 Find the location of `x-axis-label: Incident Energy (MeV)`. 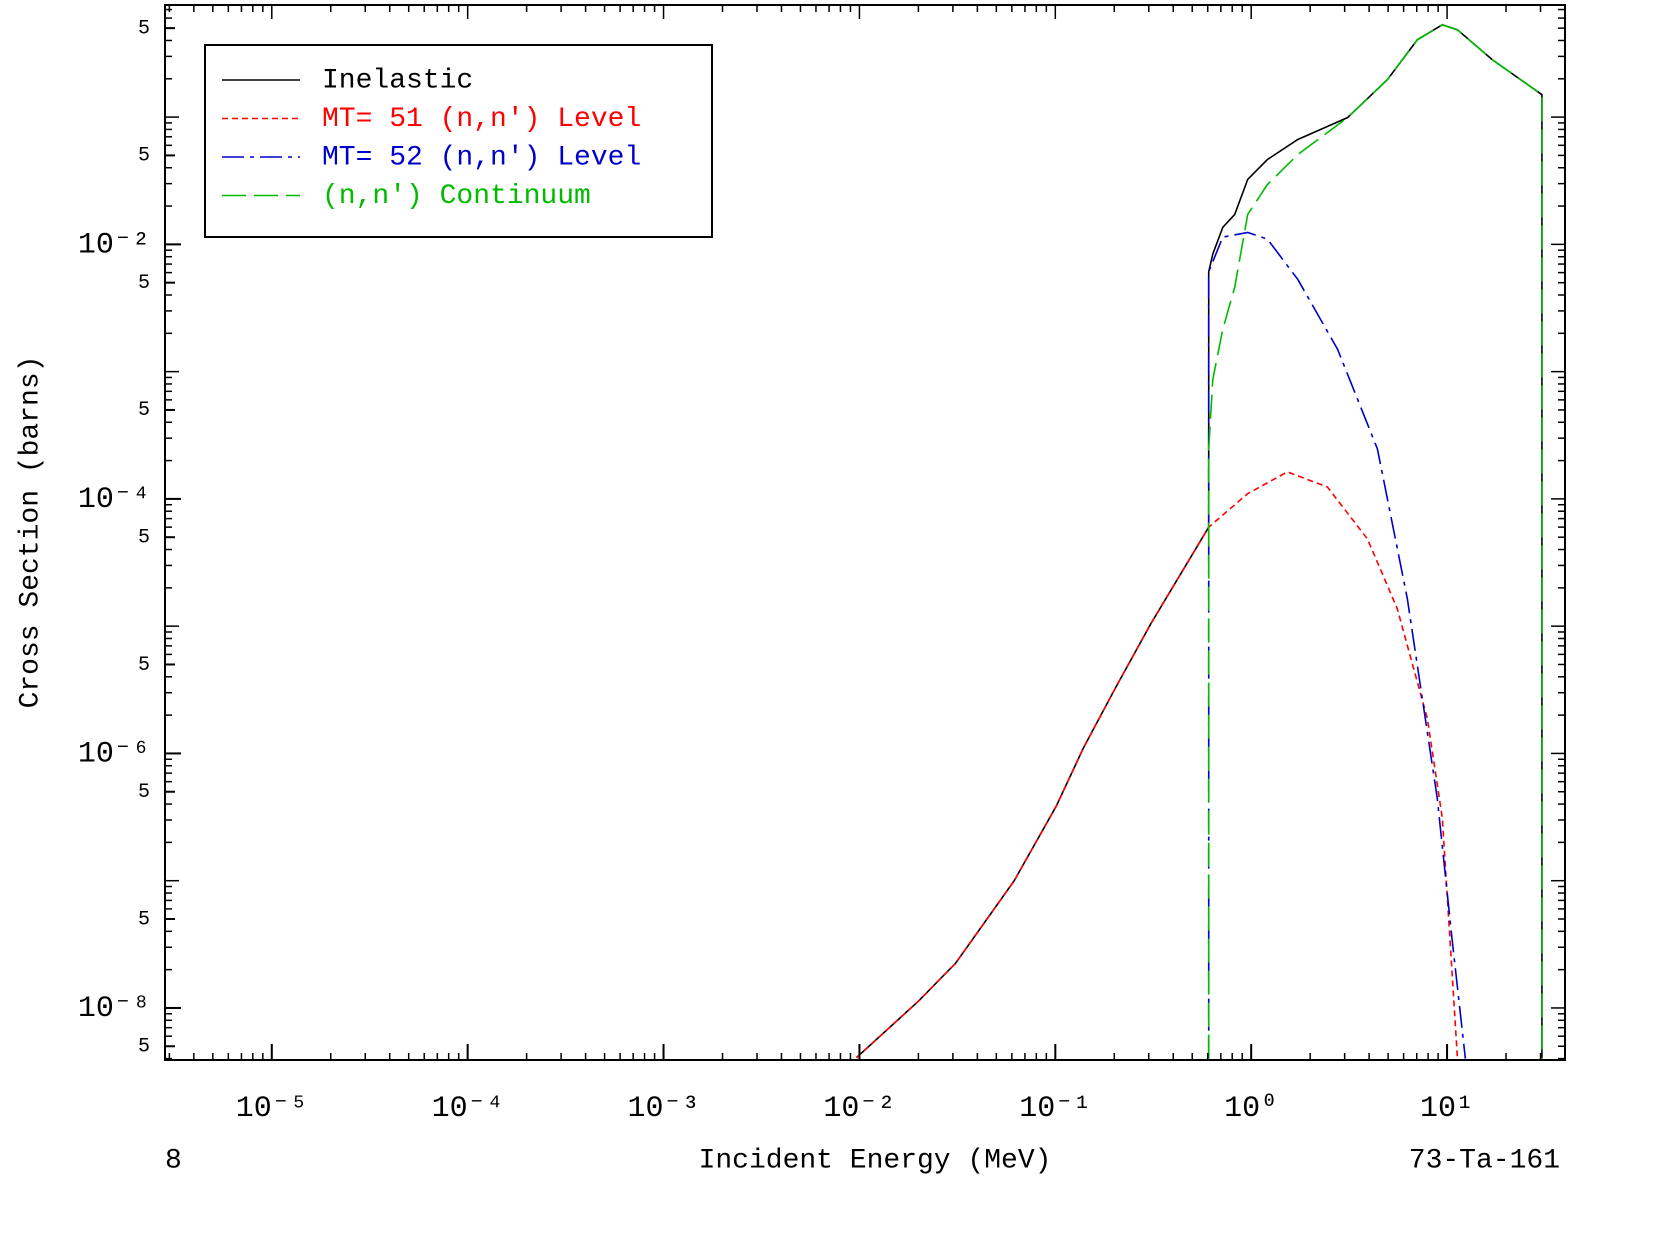

x-axis-label: Incident Energy (MeV) is located at coordinates (875, 1160).